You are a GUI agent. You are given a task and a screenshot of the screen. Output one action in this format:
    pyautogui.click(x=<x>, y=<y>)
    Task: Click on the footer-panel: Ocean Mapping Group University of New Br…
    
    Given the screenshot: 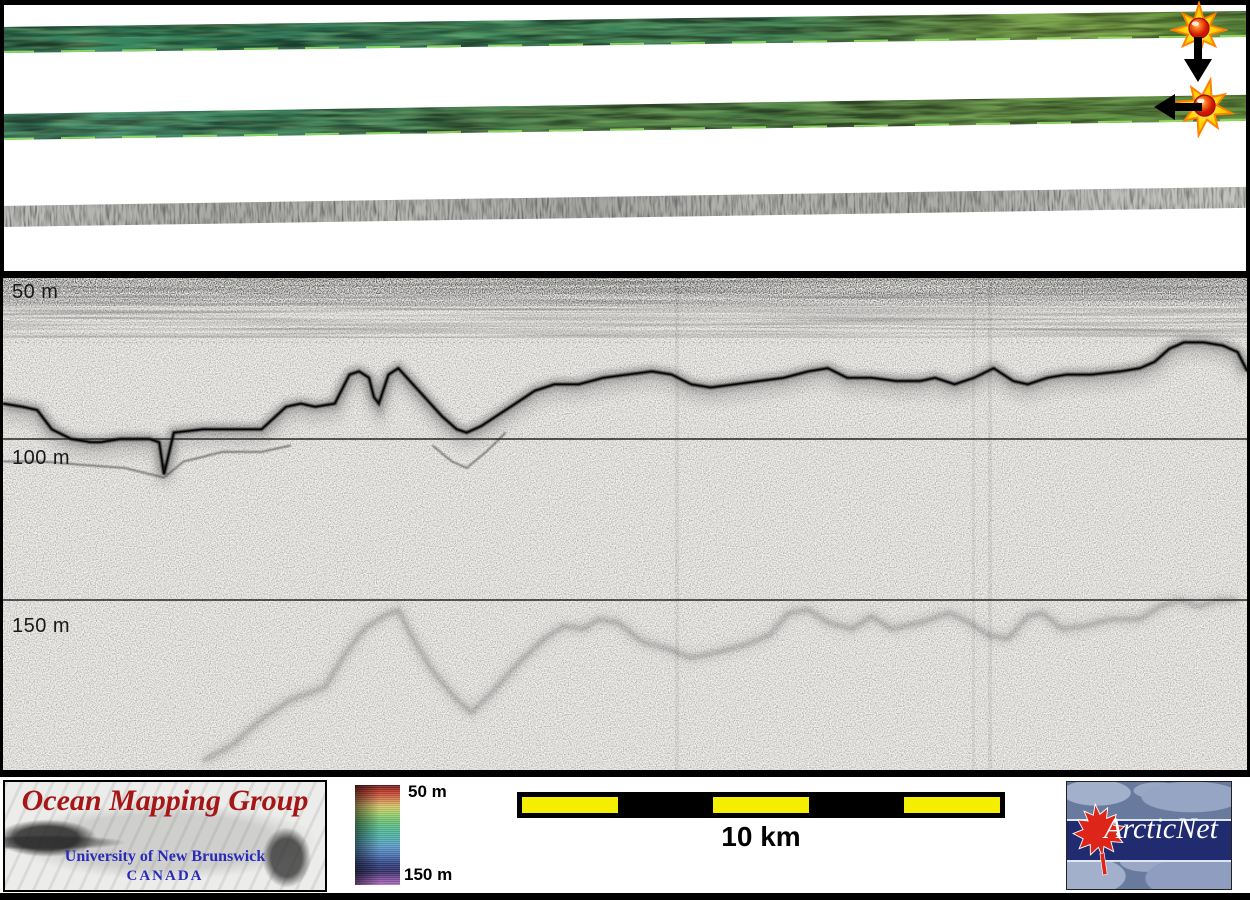 What is the action you would take?
    pyautogui.click(x=625, y=838)
    